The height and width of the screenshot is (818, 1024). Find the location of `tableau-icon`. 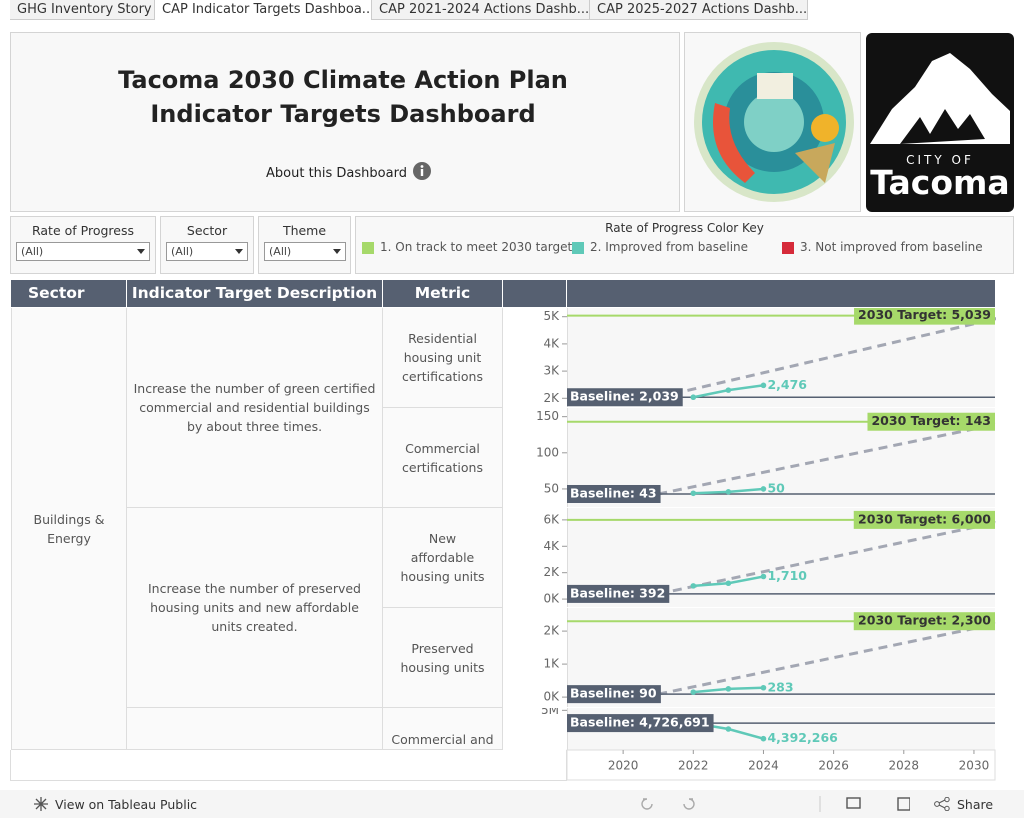

tableau-icon is located at coordinates (41, 804).